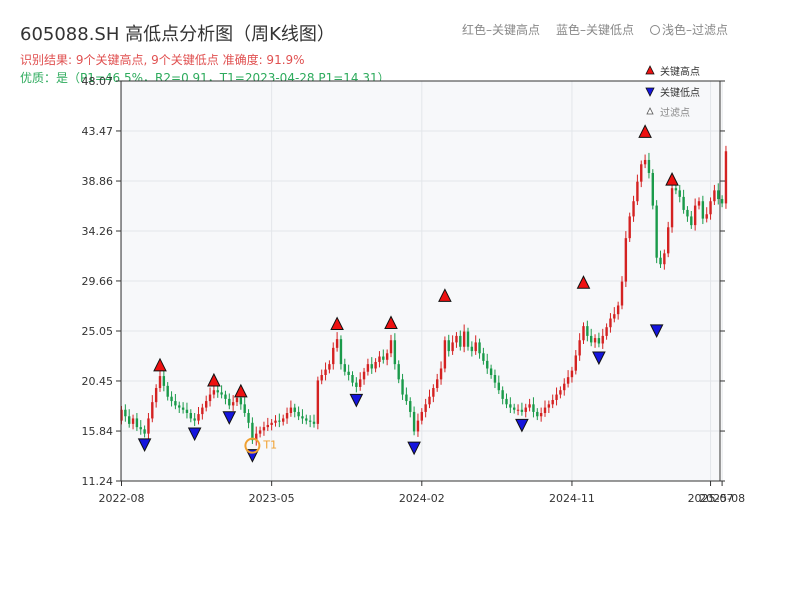 The height and width of the screenshot is (600, 800). Describe the element at coordinates (501, 30) in the screenshot. I see `header-legend-red: 红色–关键高点` at that location.